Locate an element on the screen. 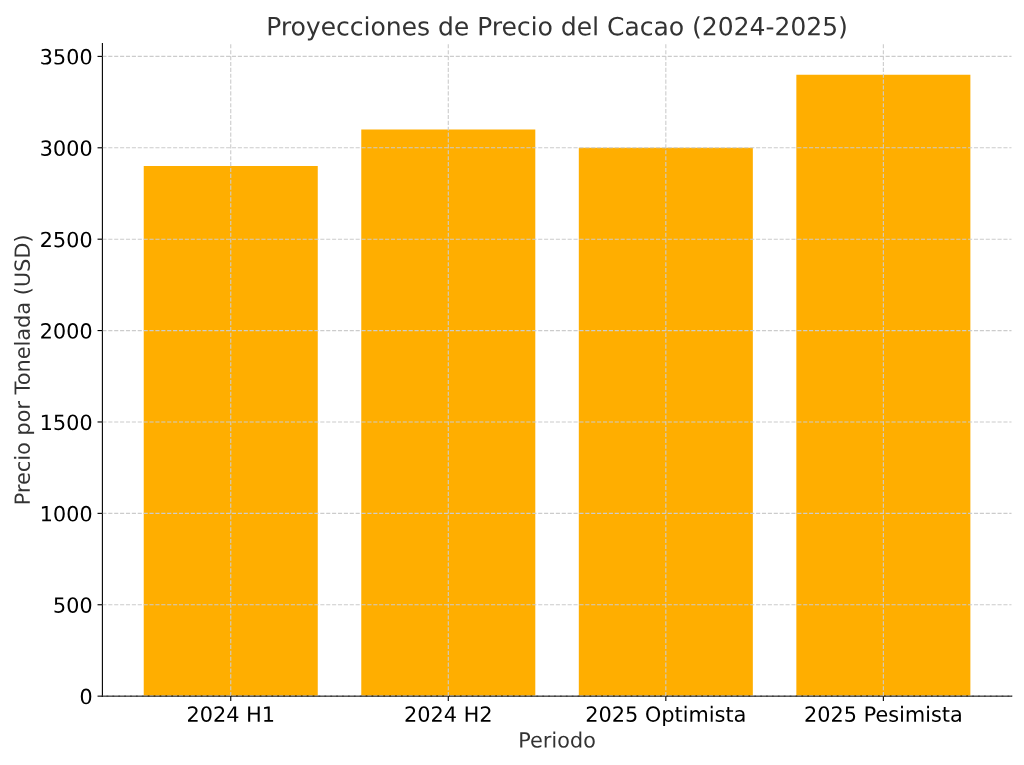 This screenshot has width=1024, height=765. y-tick-label: 1500 is located at coordinates (66, 422).